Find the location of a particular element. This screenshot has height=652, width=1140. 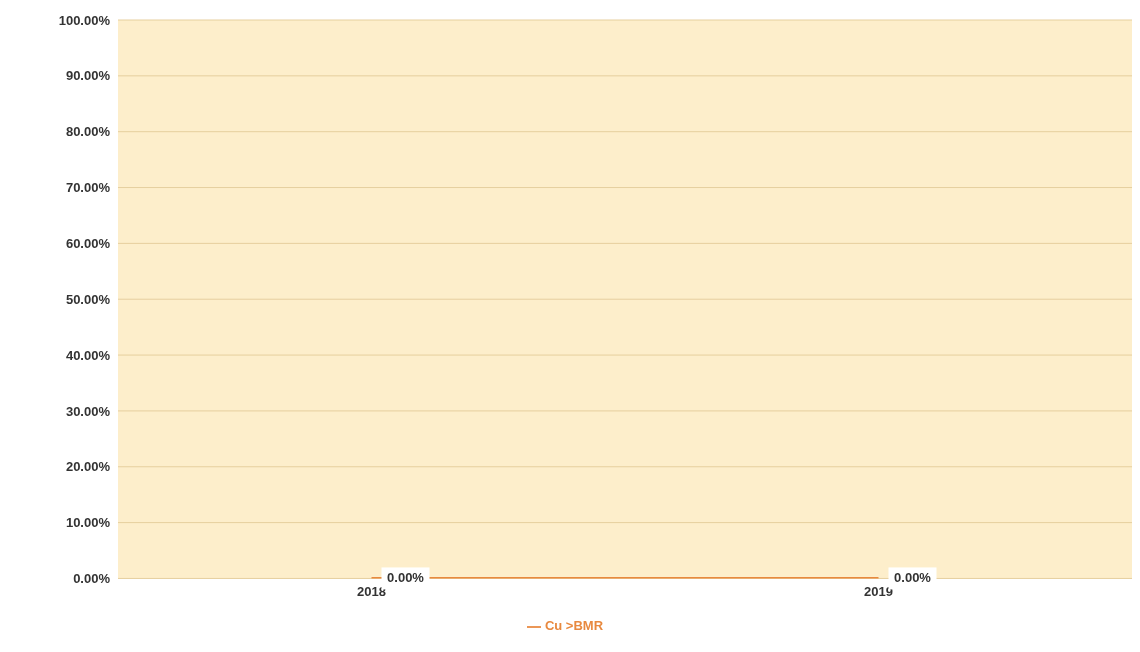

y-tick-label: 30.00% is located at coordinates (88, 411).